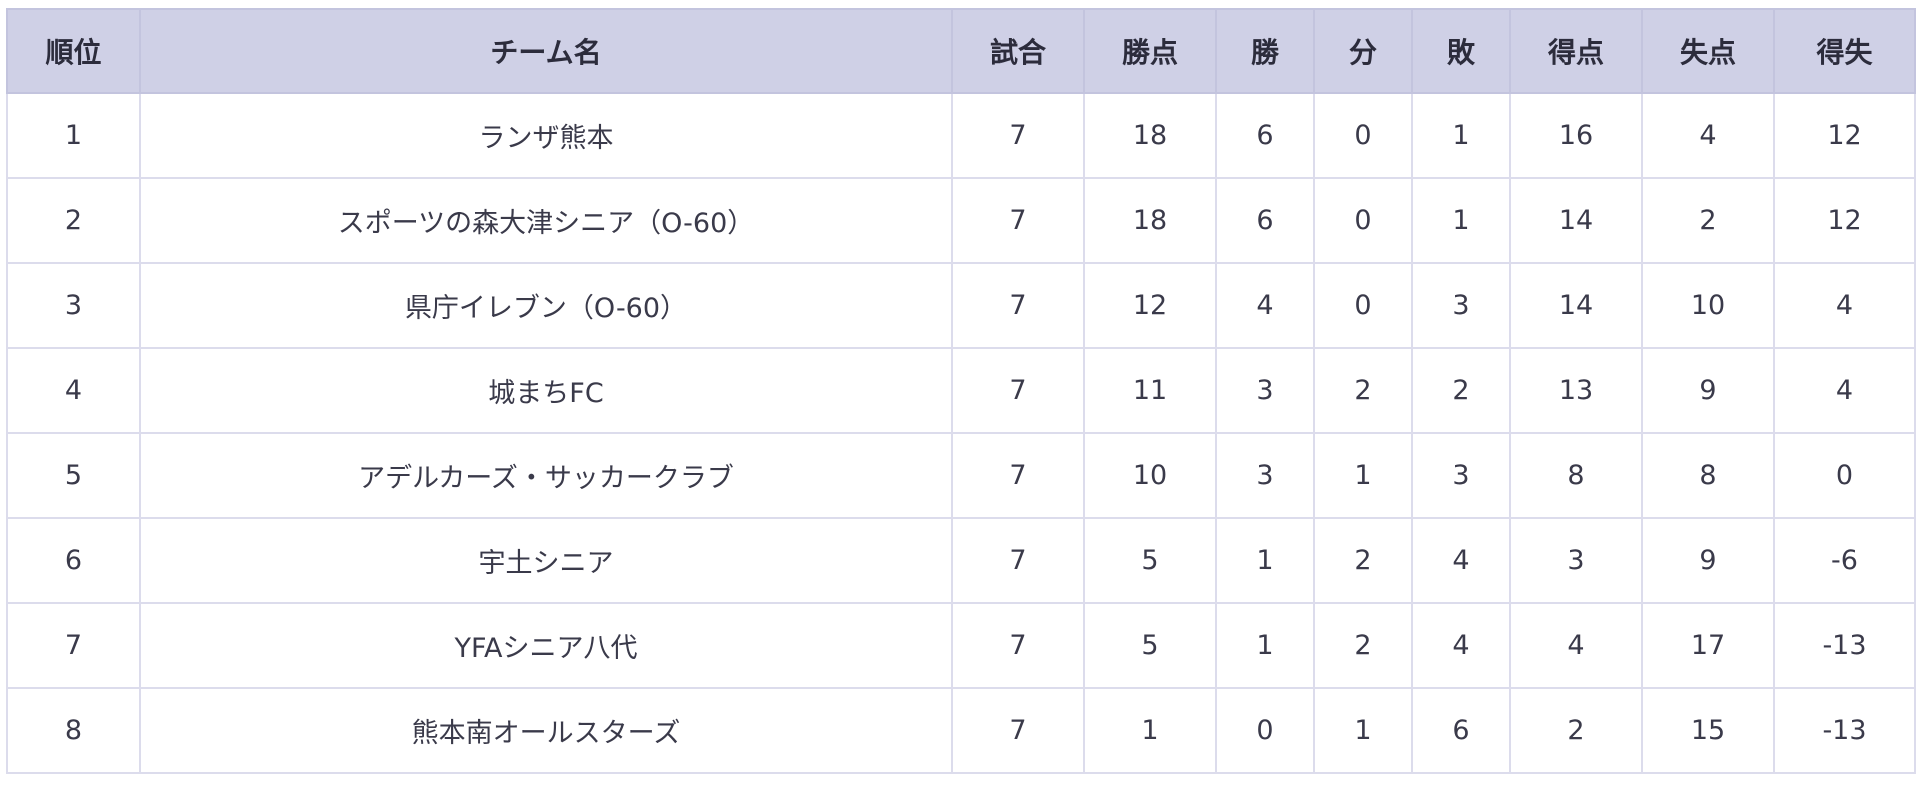 This screenshot has height=787, width=1920. I want to click on cell-goals-against: 2, so click(1708, 220).